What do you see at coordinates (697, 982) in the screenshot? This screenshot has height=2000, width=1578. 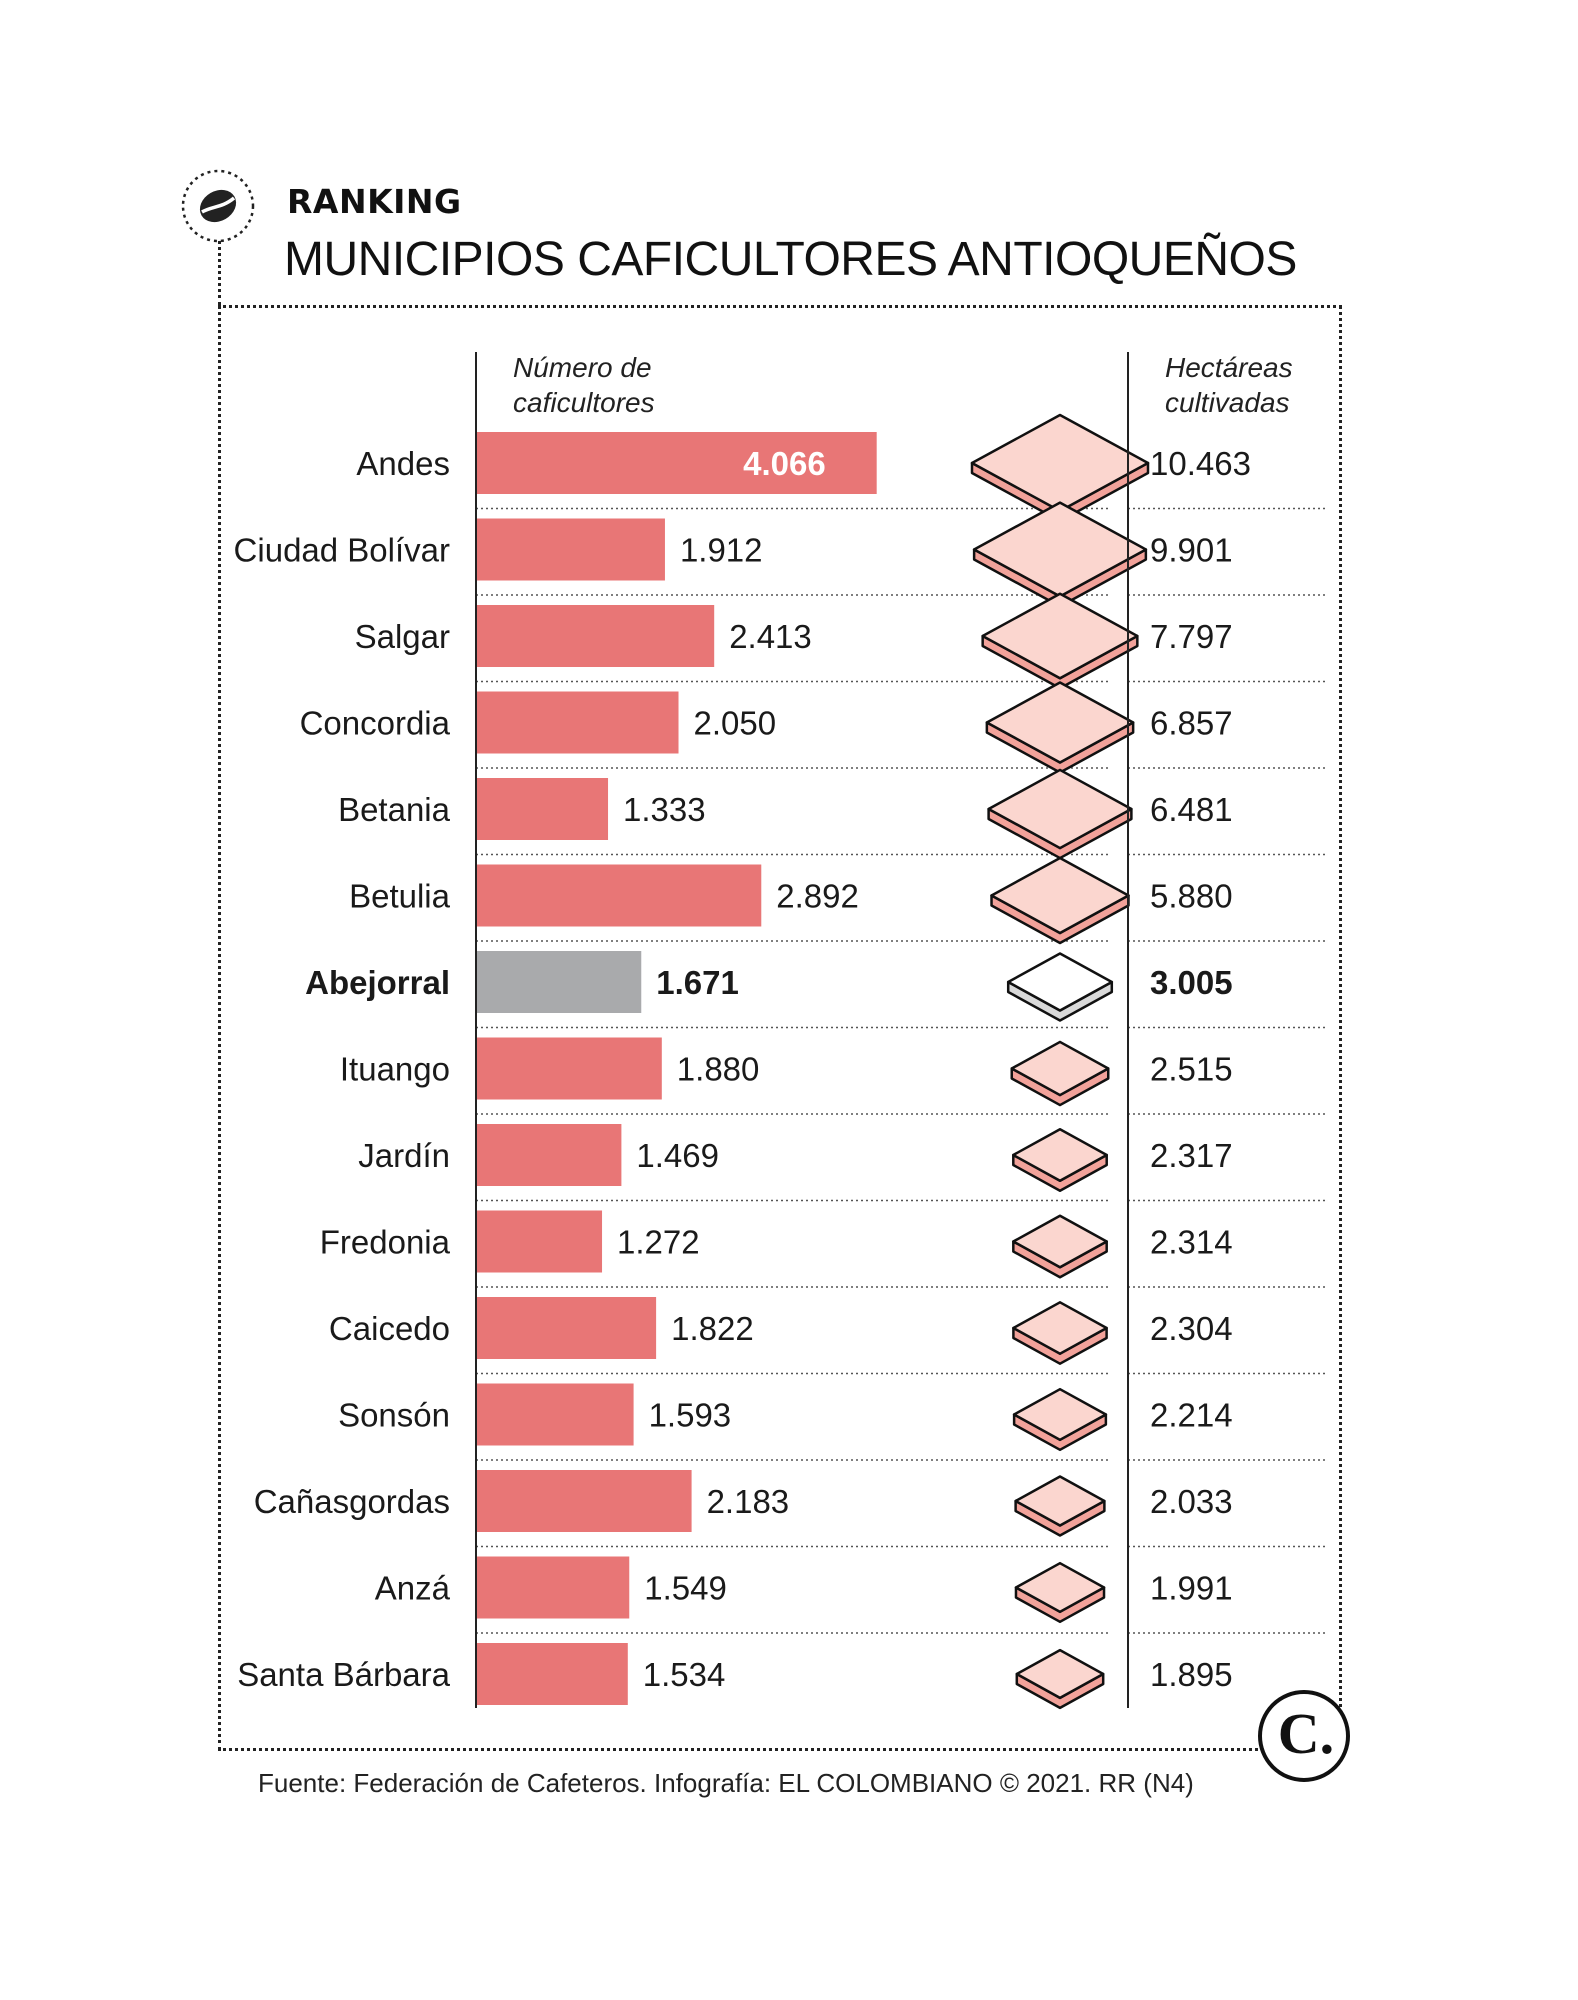 I see `bar-value-label: 1.671` at bounding box center [697, 982].